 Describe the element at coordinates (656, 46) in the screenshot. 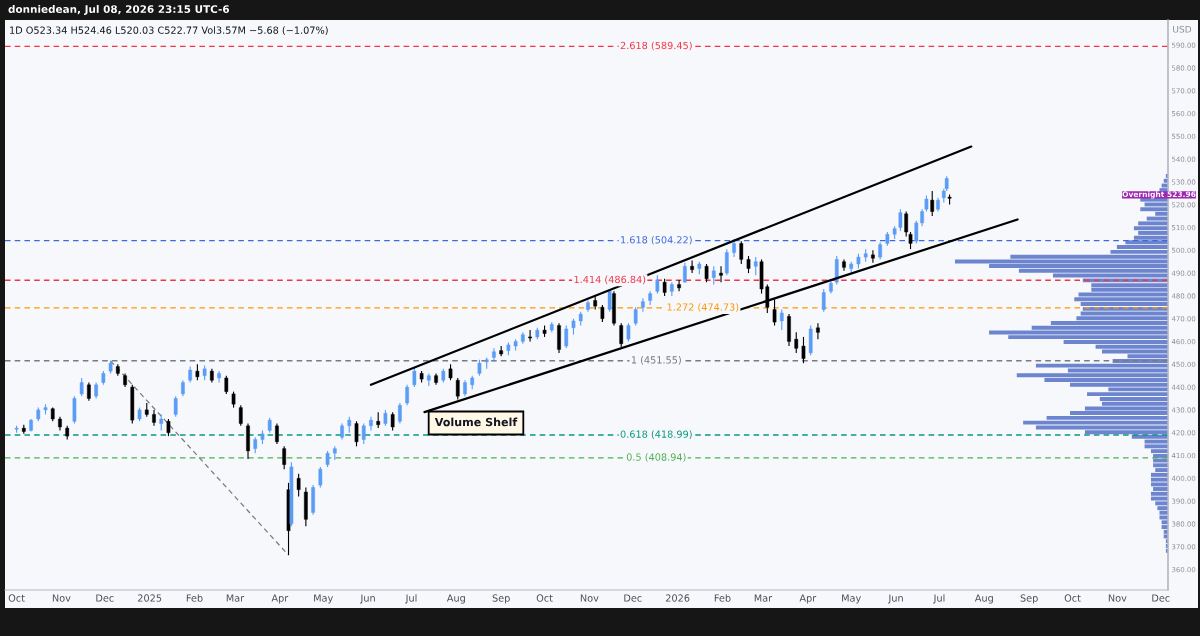

I see `ref-line-label: 2.618 (589.45)` at that location.